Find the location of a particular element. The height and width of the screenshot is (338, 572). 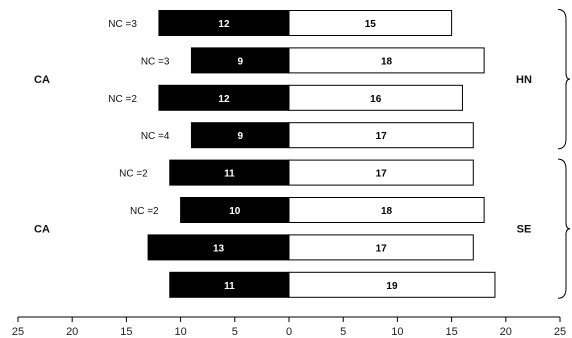

nc-label-0: NC =3 is located at coordinates (122, 24).